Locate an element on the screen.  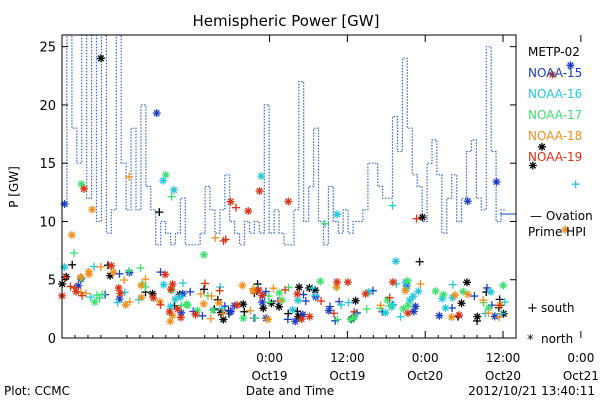
x-tick-date: Oct21 is located at coordinates (581, 376).